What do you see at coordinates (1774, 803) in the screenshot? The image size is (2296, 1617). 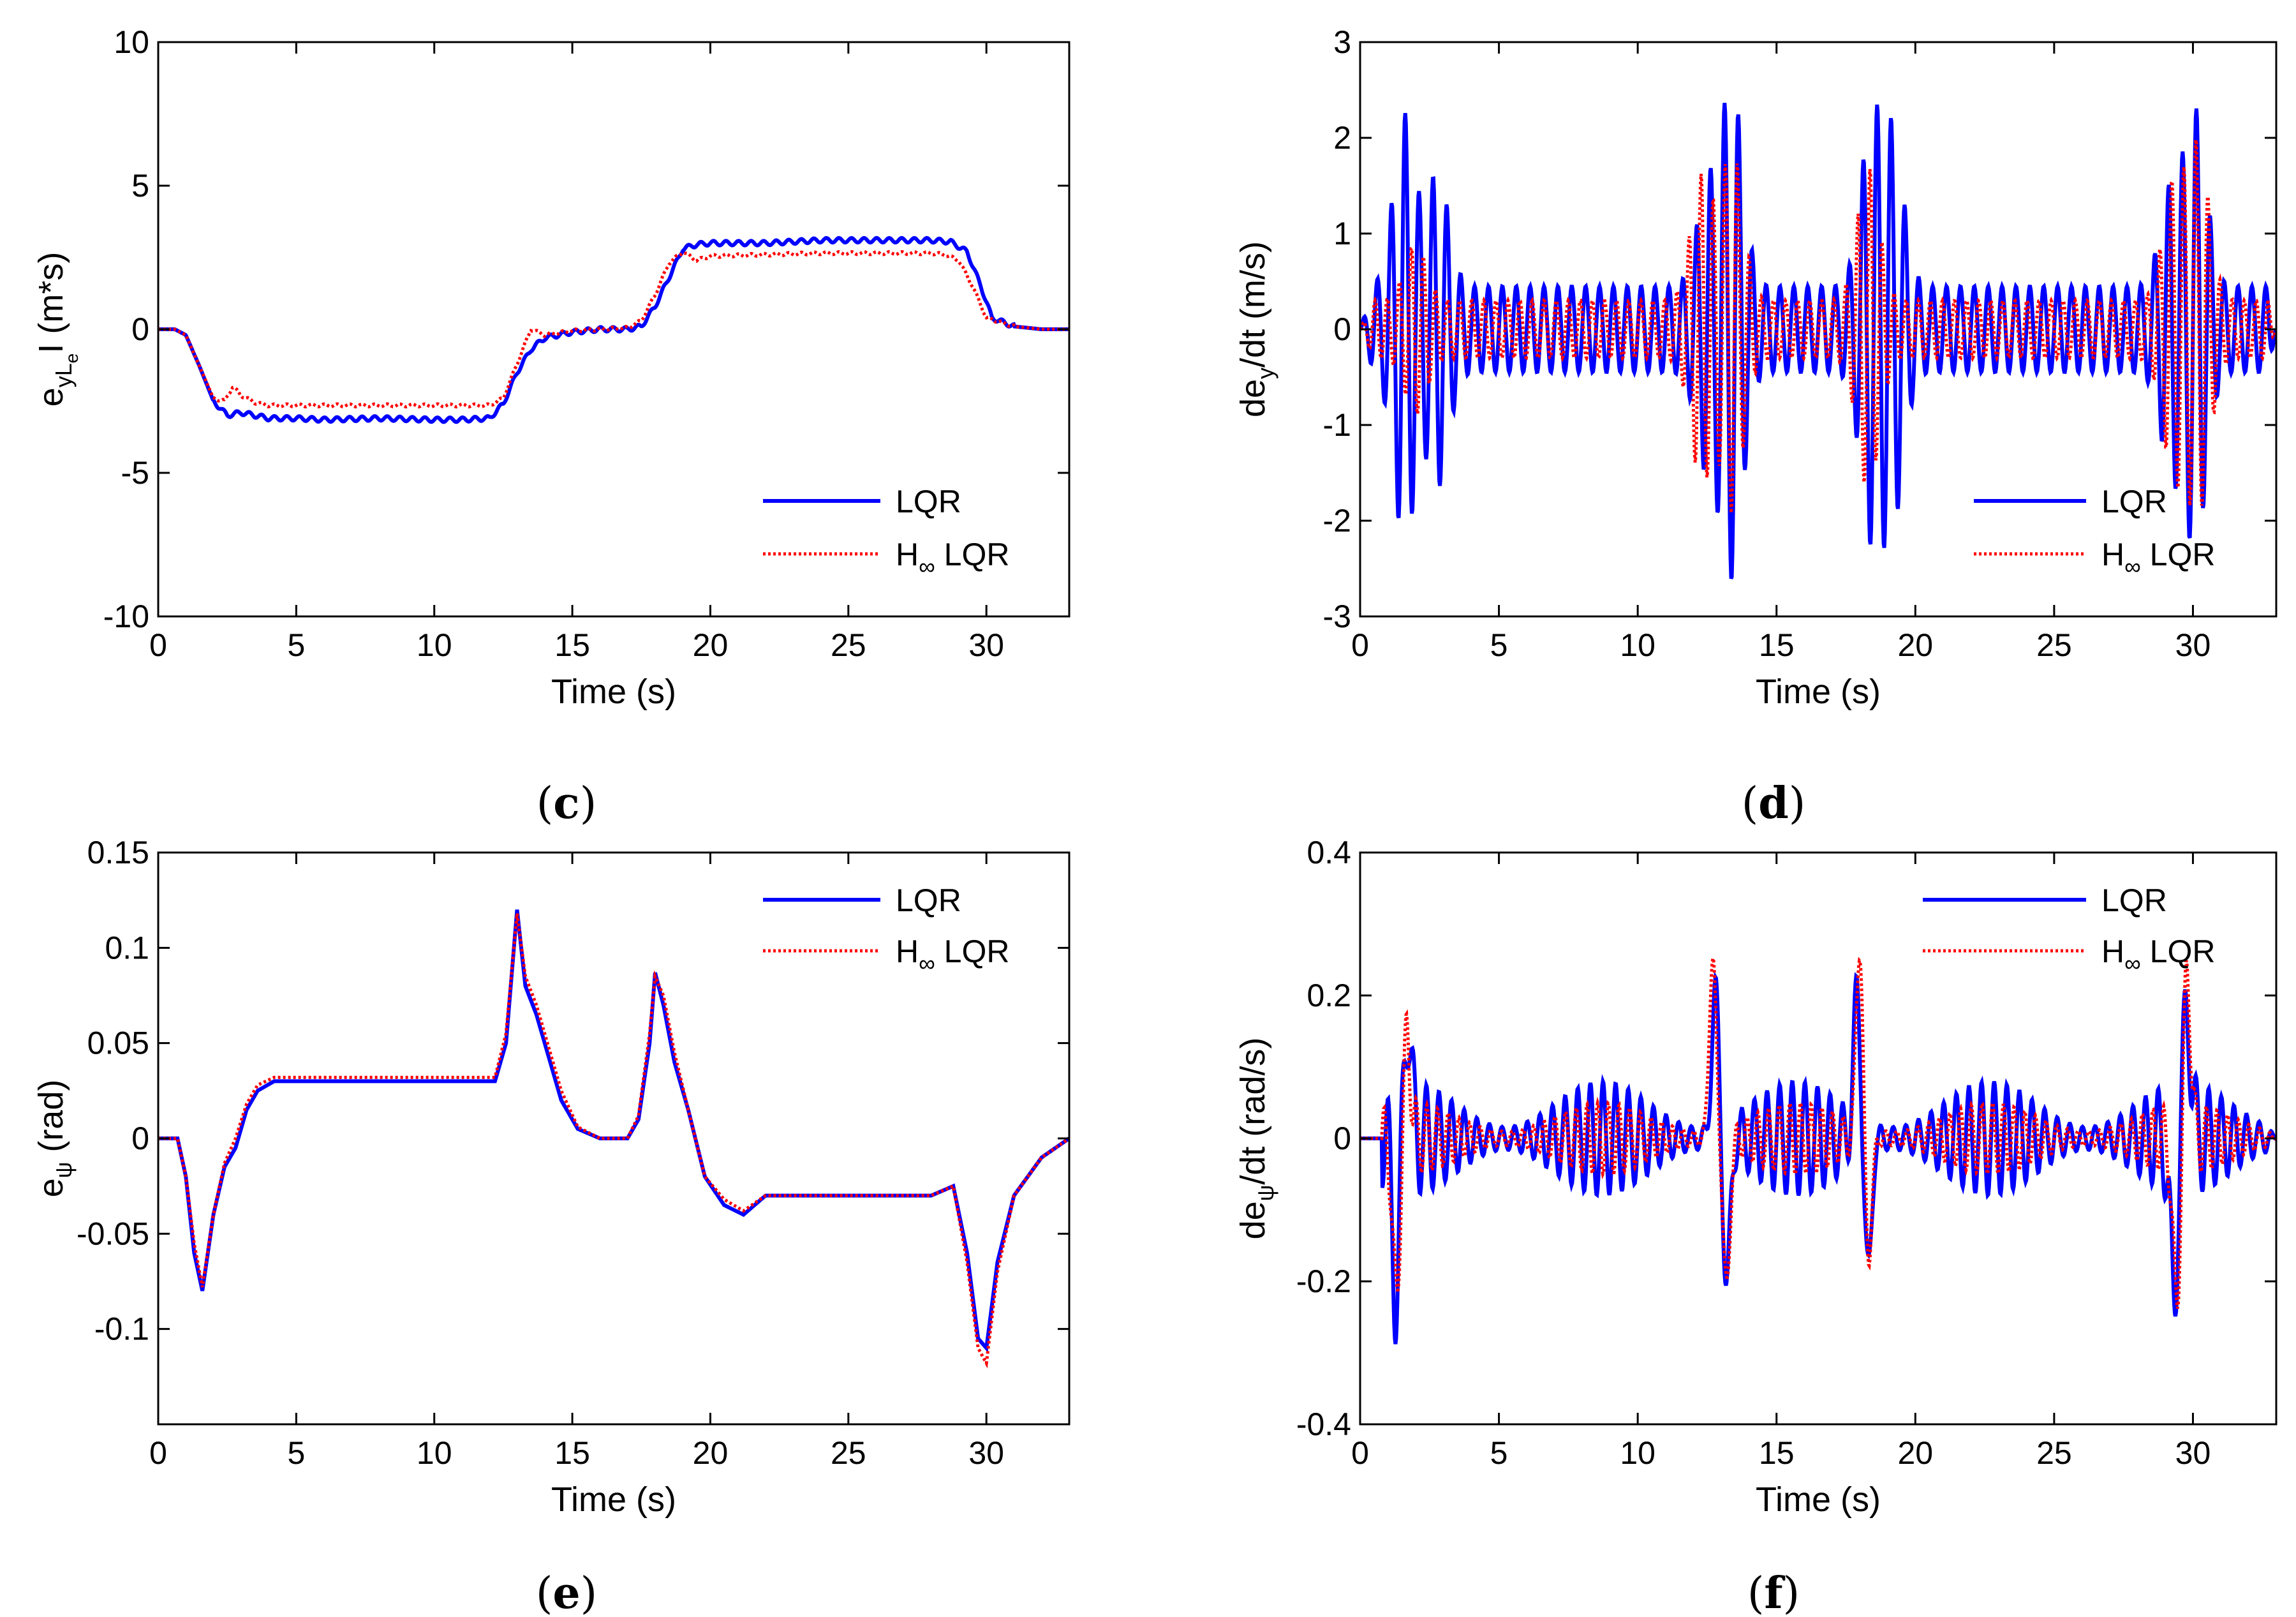 I see `caption-d: (d)` at bounding box center [1774, 803].